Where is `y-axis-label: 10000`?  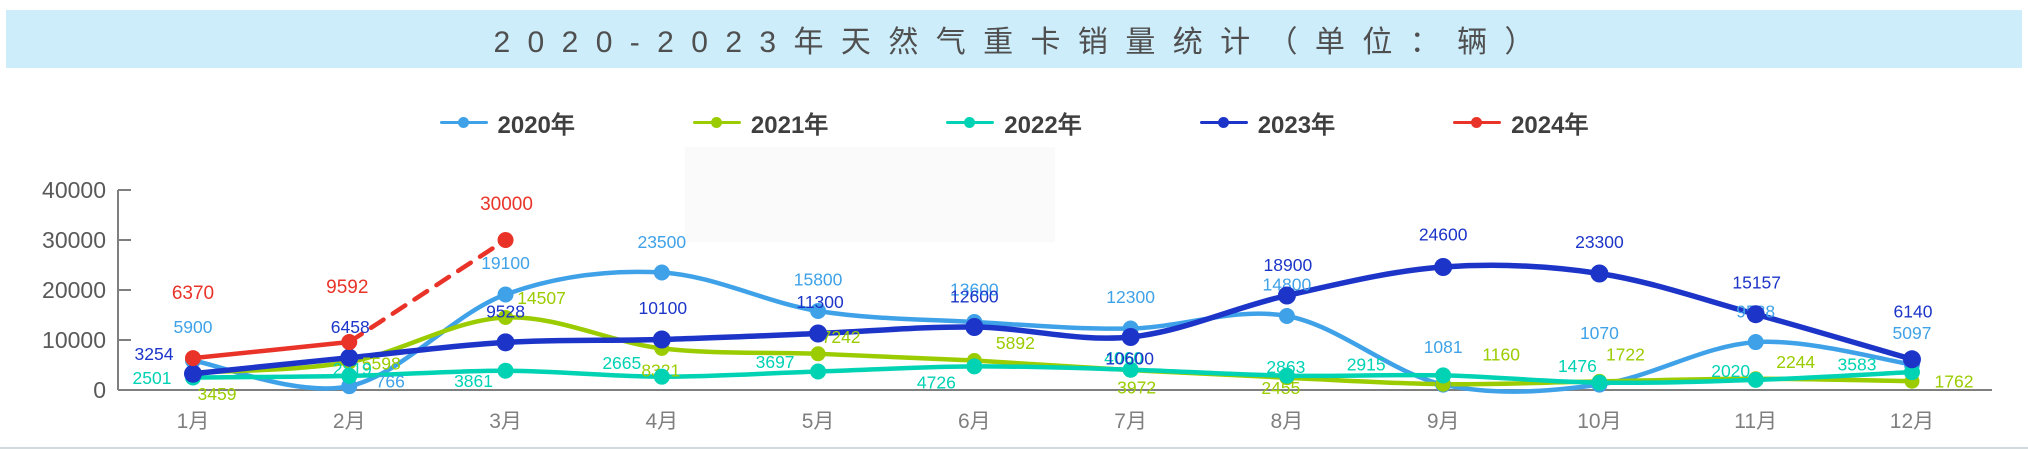 y-axis-label: 10000 is located at coordinates (74, 340).